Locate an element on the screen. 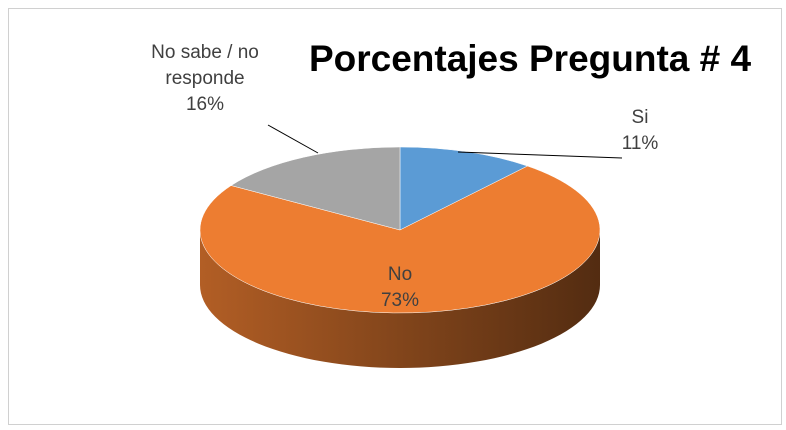 The width and height of the screenshot is (786, 430). slice-label: Si 11% is located at coordinates (640, 131).